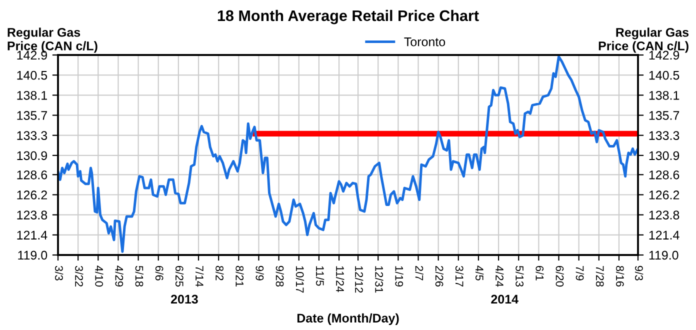  Describe the element at coordinates (32, 115) in the screenshot. I see `y-tick-label: 135.7` at that location.